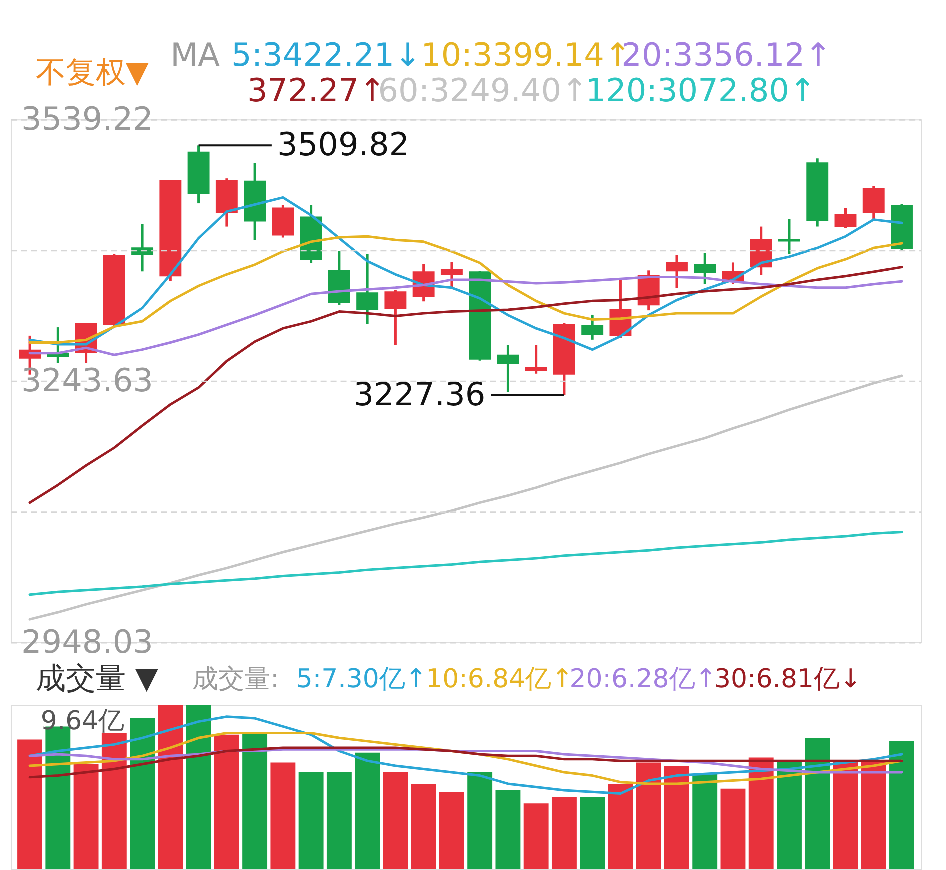  What do you see at coordinates (327, 55) in the screenshot?
I see `text: 5:3422.21↓` at bounding box center [327, 55].